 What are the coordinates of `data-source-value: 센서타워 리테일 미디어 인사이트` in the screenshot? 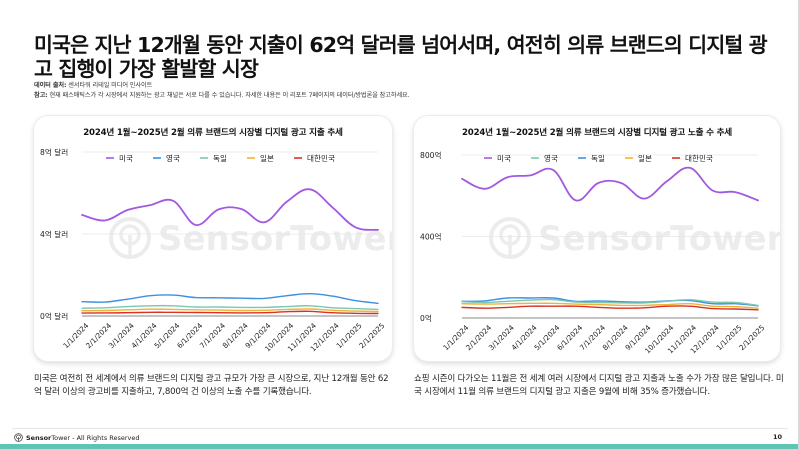 It's located at (110, 85).